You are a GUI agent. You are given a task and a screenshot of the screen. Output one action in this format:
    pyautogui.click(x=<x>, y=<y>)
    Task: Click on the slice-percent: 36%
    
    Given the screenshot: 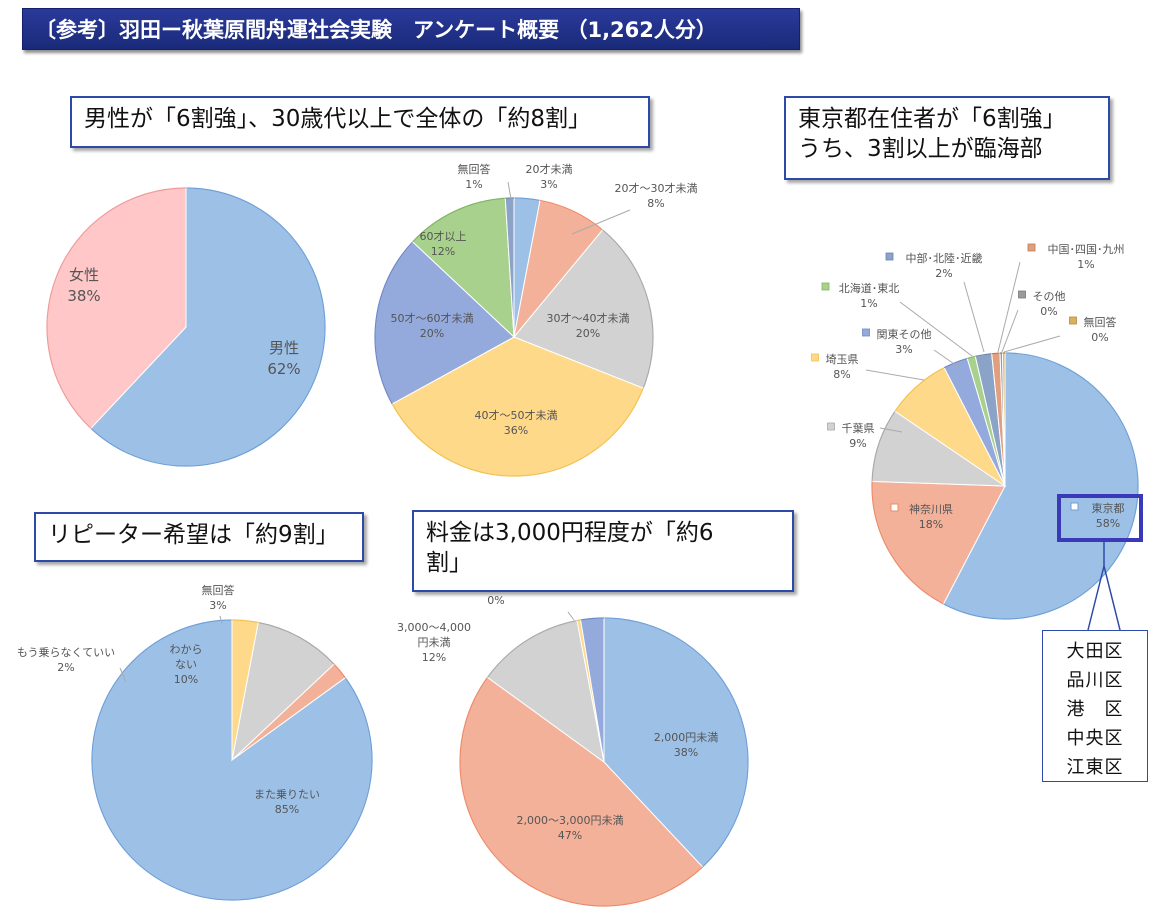 What is the action you would take?
    pyautogui.click(x=516, y=430)
    